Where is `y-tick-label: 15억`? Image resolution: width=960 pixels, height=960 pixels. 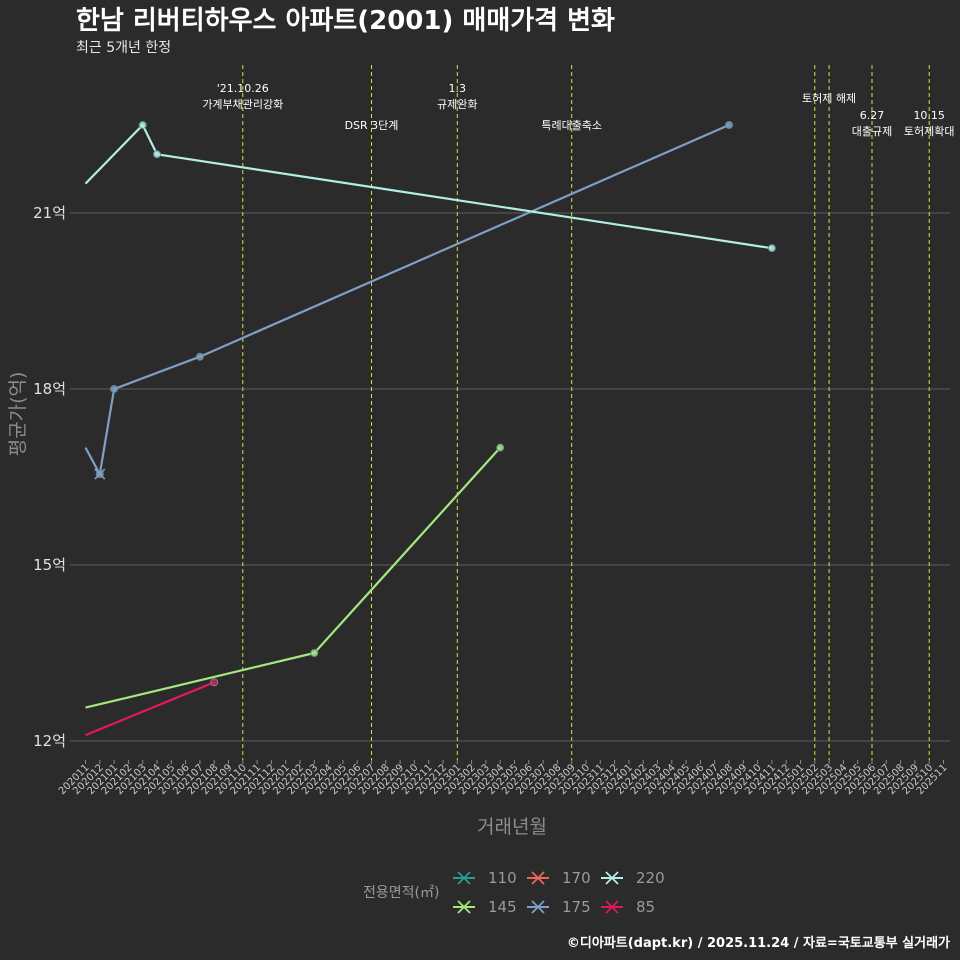
y-tick-label: 15억 is located at coordinates (49, 565).